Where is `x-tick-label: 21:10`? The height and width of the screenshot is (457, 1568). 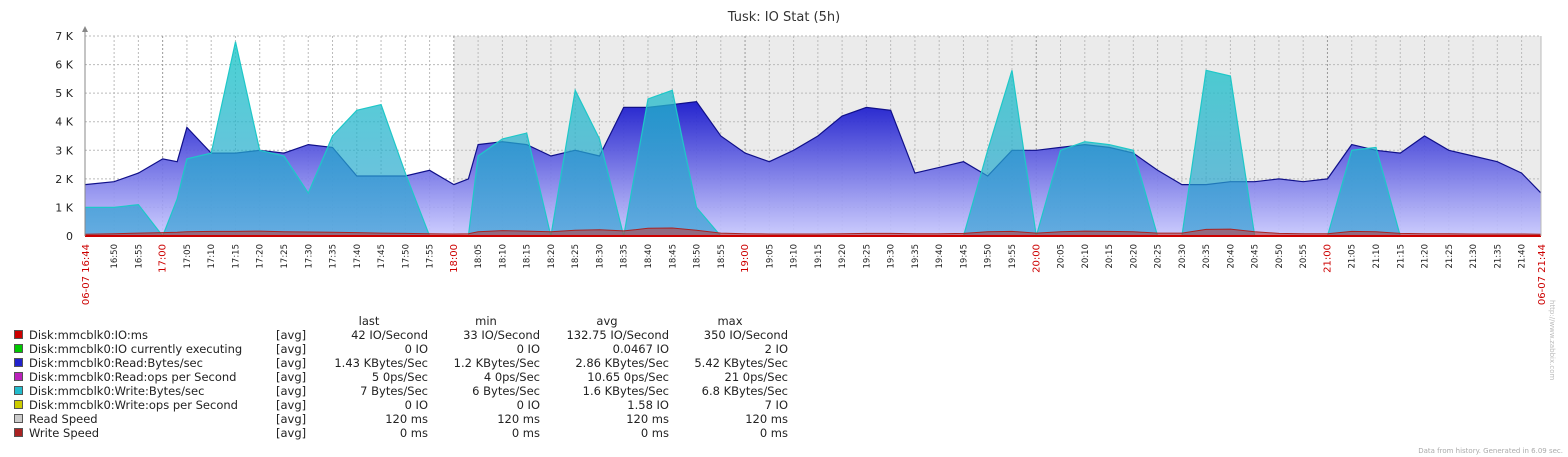 x-tick-label: 21:10 is located at coordinates (1377, 256).